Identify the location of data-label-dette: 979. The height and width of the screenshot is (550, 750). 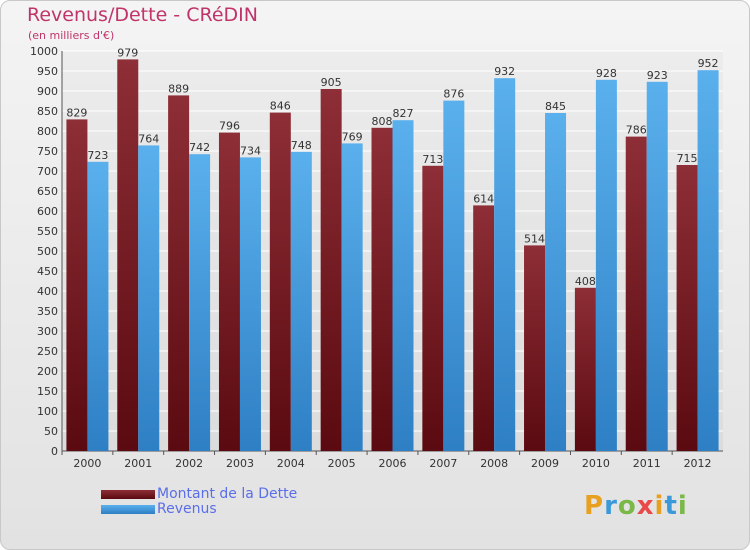
(127, 52).